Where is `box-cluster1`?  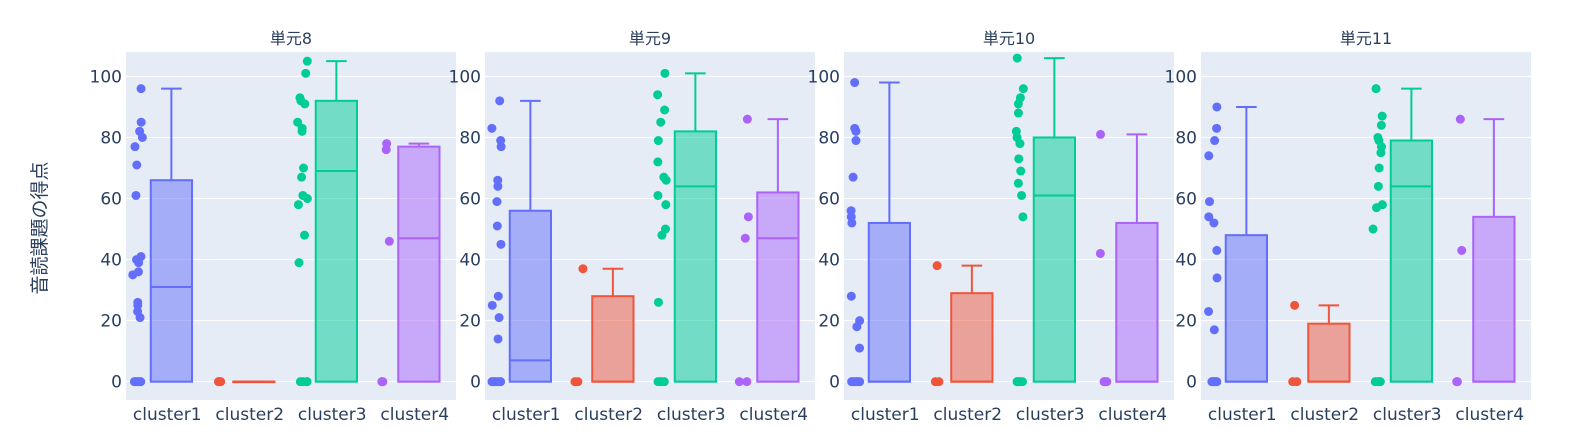
box-cluster1 is located at coordinates (1236, 244).